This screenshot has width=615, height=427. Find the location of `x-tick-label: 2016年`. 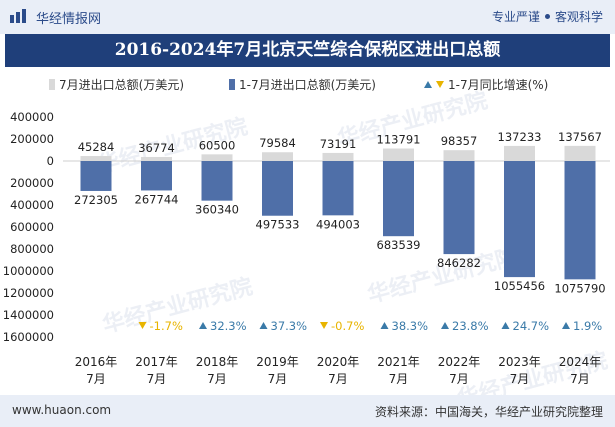

x-tick-label: 2016年 is located at coordinates (96, 362).